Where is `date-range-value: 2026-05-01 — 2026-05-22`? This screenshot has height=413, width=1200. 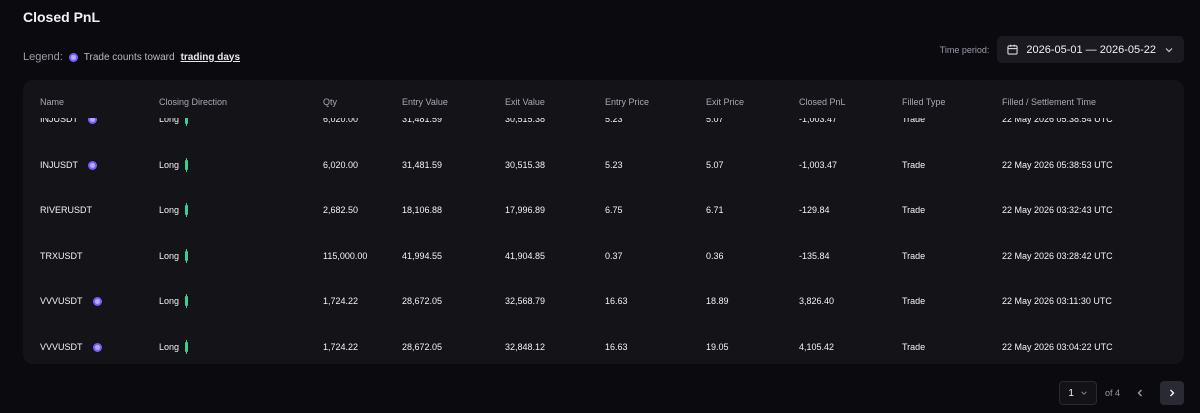
date-range-value: 2026-05-01 — 2026-05-22 is located at coordinates (1091, 49).